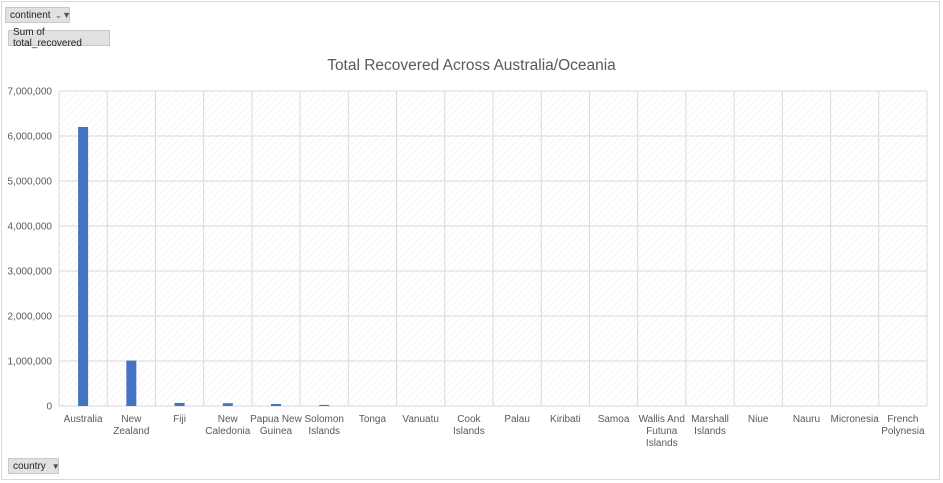 The width and height of the screenshot is (943, 483). What do you see at coordinates (373, 419) in the screenshot?
I see `x-tick-label: Tonga` at bounding box center [373, 419].